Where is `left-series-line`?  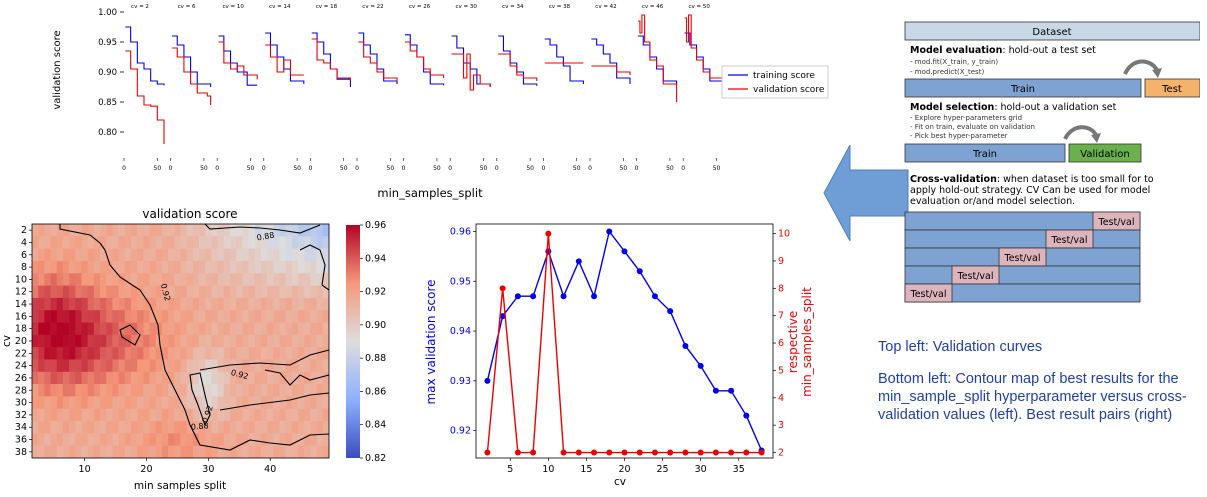 left-series-line is located at coordinates (624, 340).